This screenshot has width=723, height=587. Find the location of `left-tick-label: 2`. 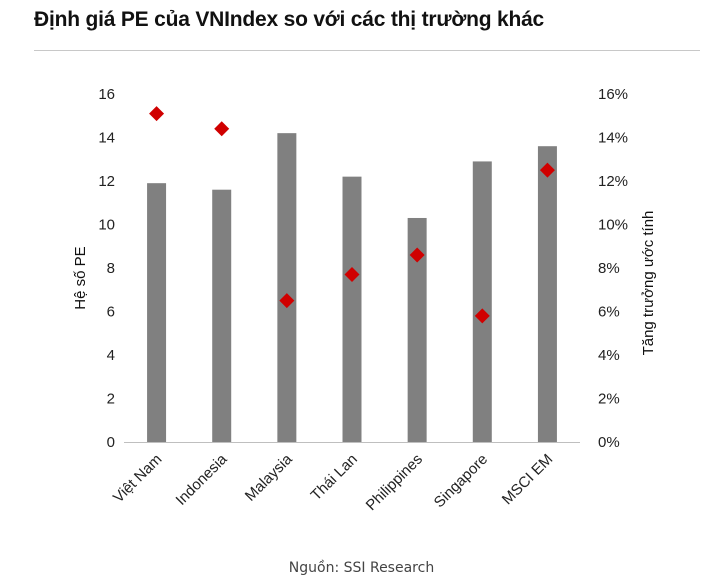

left-tick-label: 2 is located at coordinates (111, 399).